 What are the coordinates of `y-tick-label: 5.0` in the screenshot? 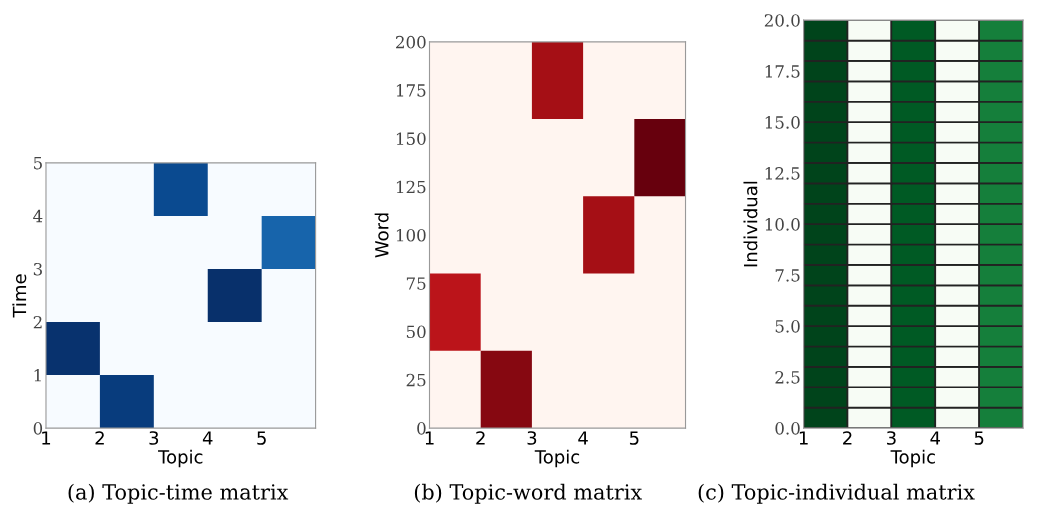 It's located at (787, 326).